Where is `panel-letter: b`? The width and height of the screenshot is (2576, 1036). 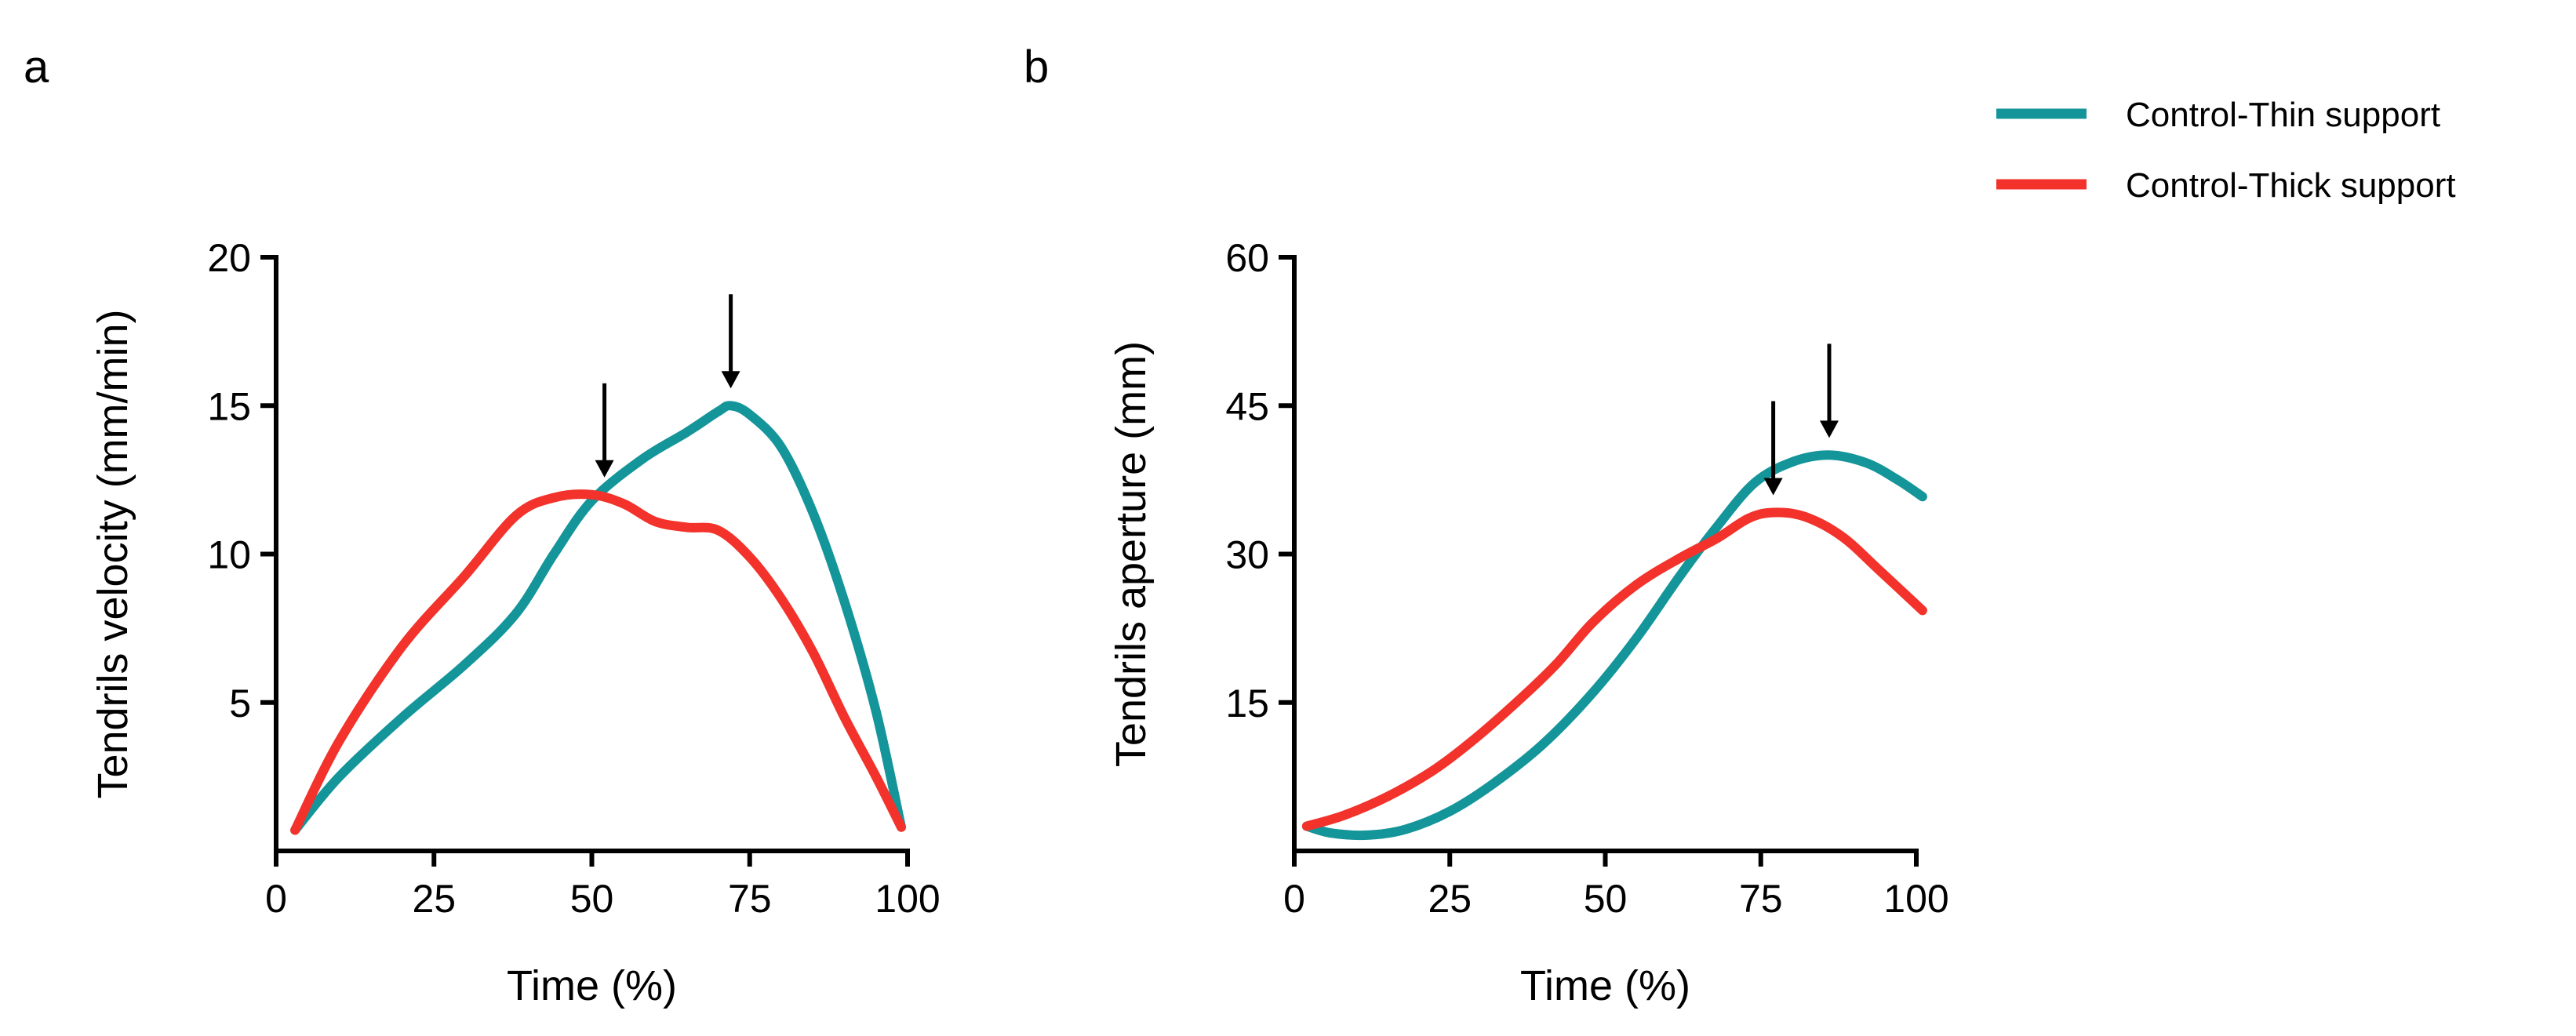
panel-letter: b is located at coordinates (1036, 67).